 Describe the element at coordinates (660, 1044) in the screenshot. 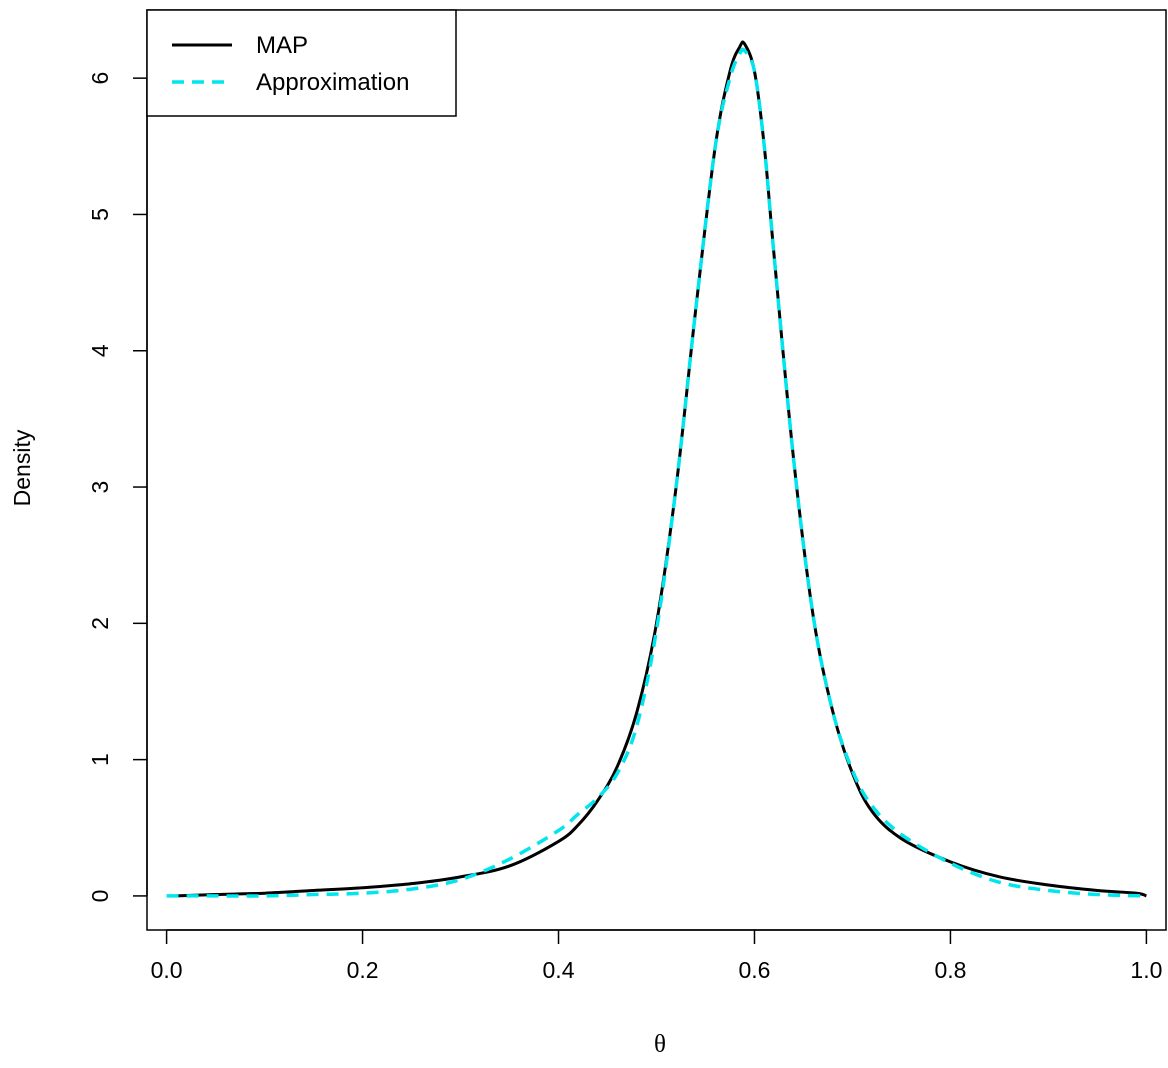

I see `x-axis-title: θ` at that location.